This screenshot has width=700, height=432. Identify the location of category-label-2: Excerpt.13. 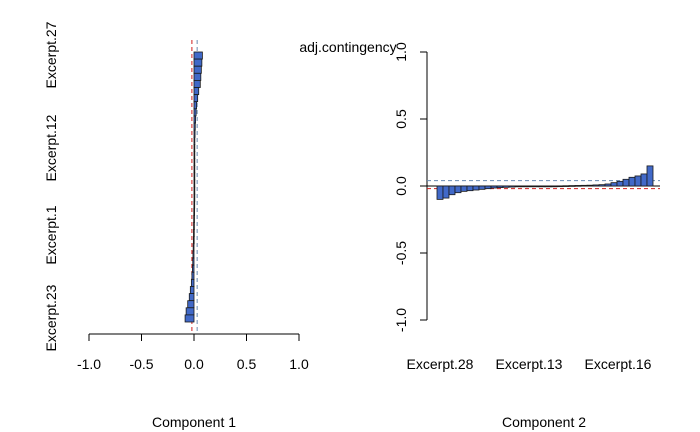
(529, 364).